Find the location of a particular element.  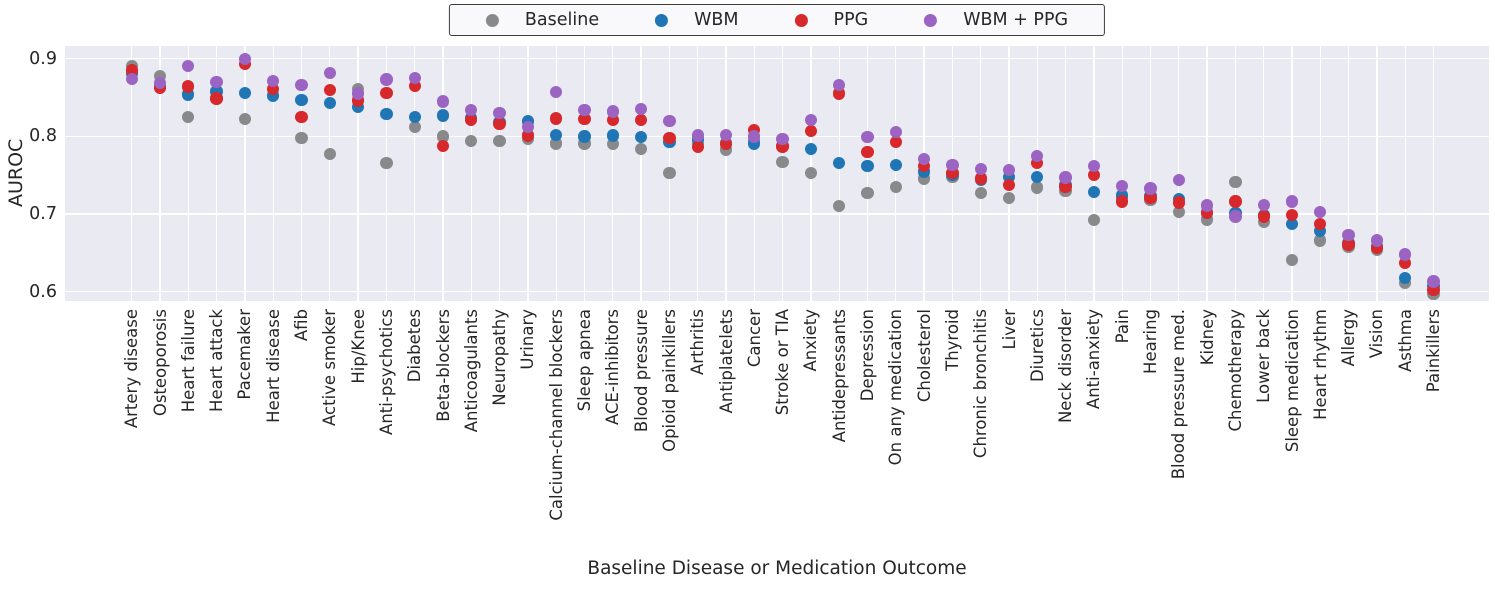

x-tick-label: Anxiety is located at coordinates (811, 340).